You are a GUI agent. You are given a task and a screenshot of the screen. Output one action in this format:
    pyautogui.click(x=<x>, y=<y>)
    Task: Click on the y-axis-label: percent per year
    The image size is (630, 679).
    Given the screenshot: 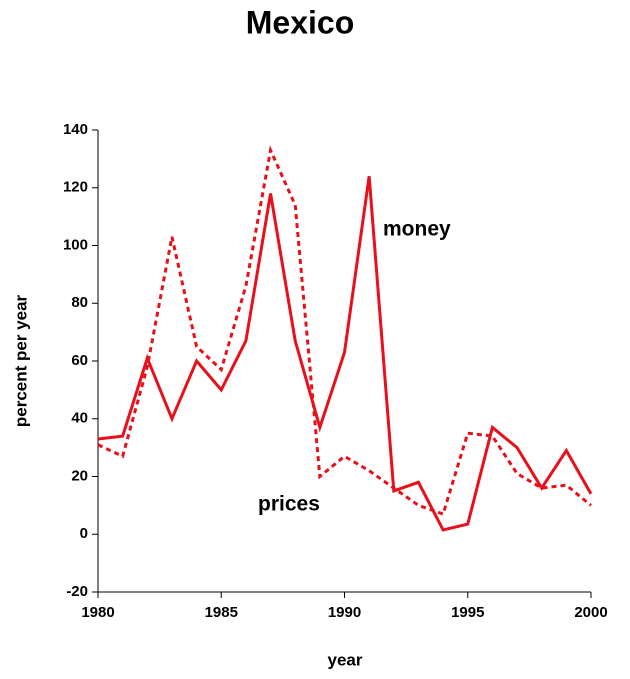 What is the action you would take?
    pyautogui.click(x=20, y=360)
    